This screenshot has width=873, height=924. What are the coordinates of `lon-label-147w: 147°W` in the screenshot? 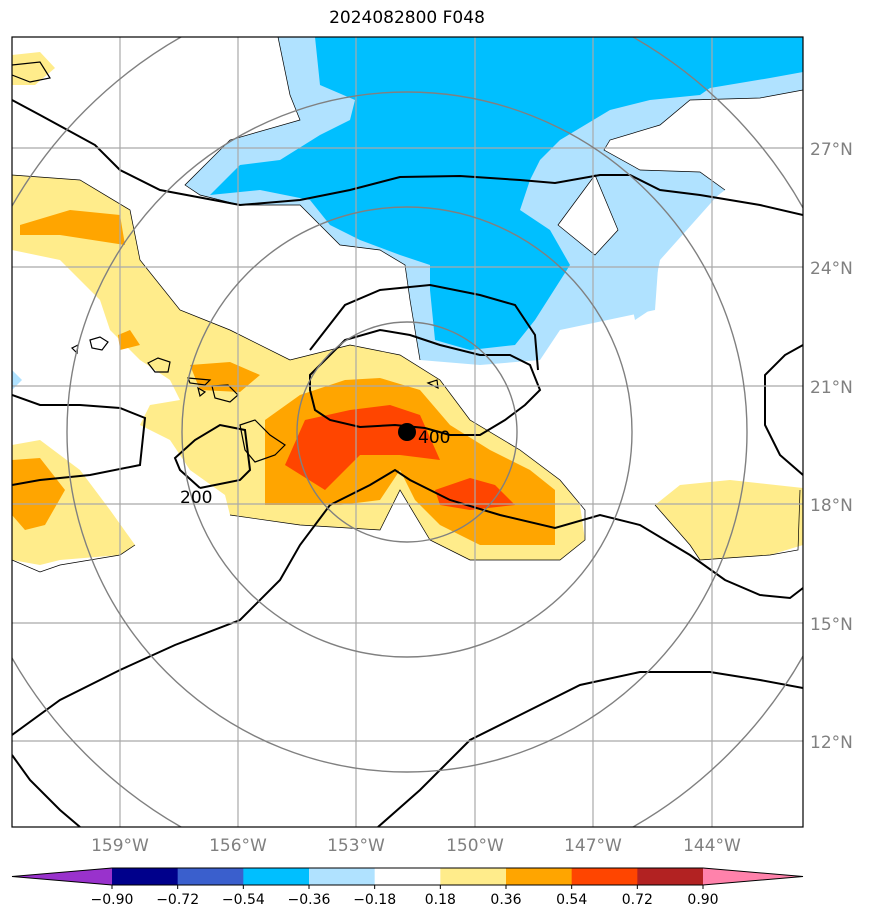 It's located at (593, 846).